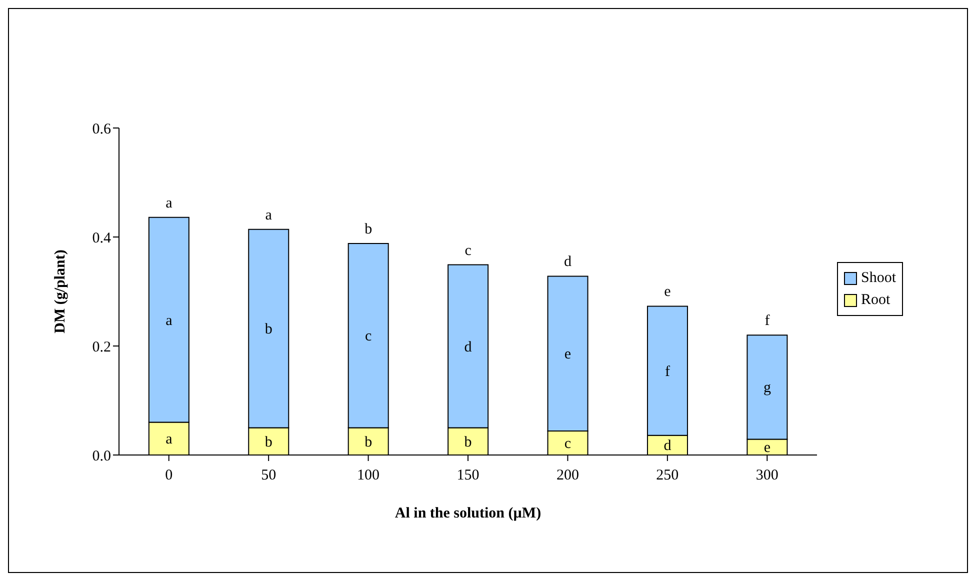 This screenshot has width=975, height=581. Describe the element at coordinates (668, 292) in the screenshot. I see `total-label: e` at that location.